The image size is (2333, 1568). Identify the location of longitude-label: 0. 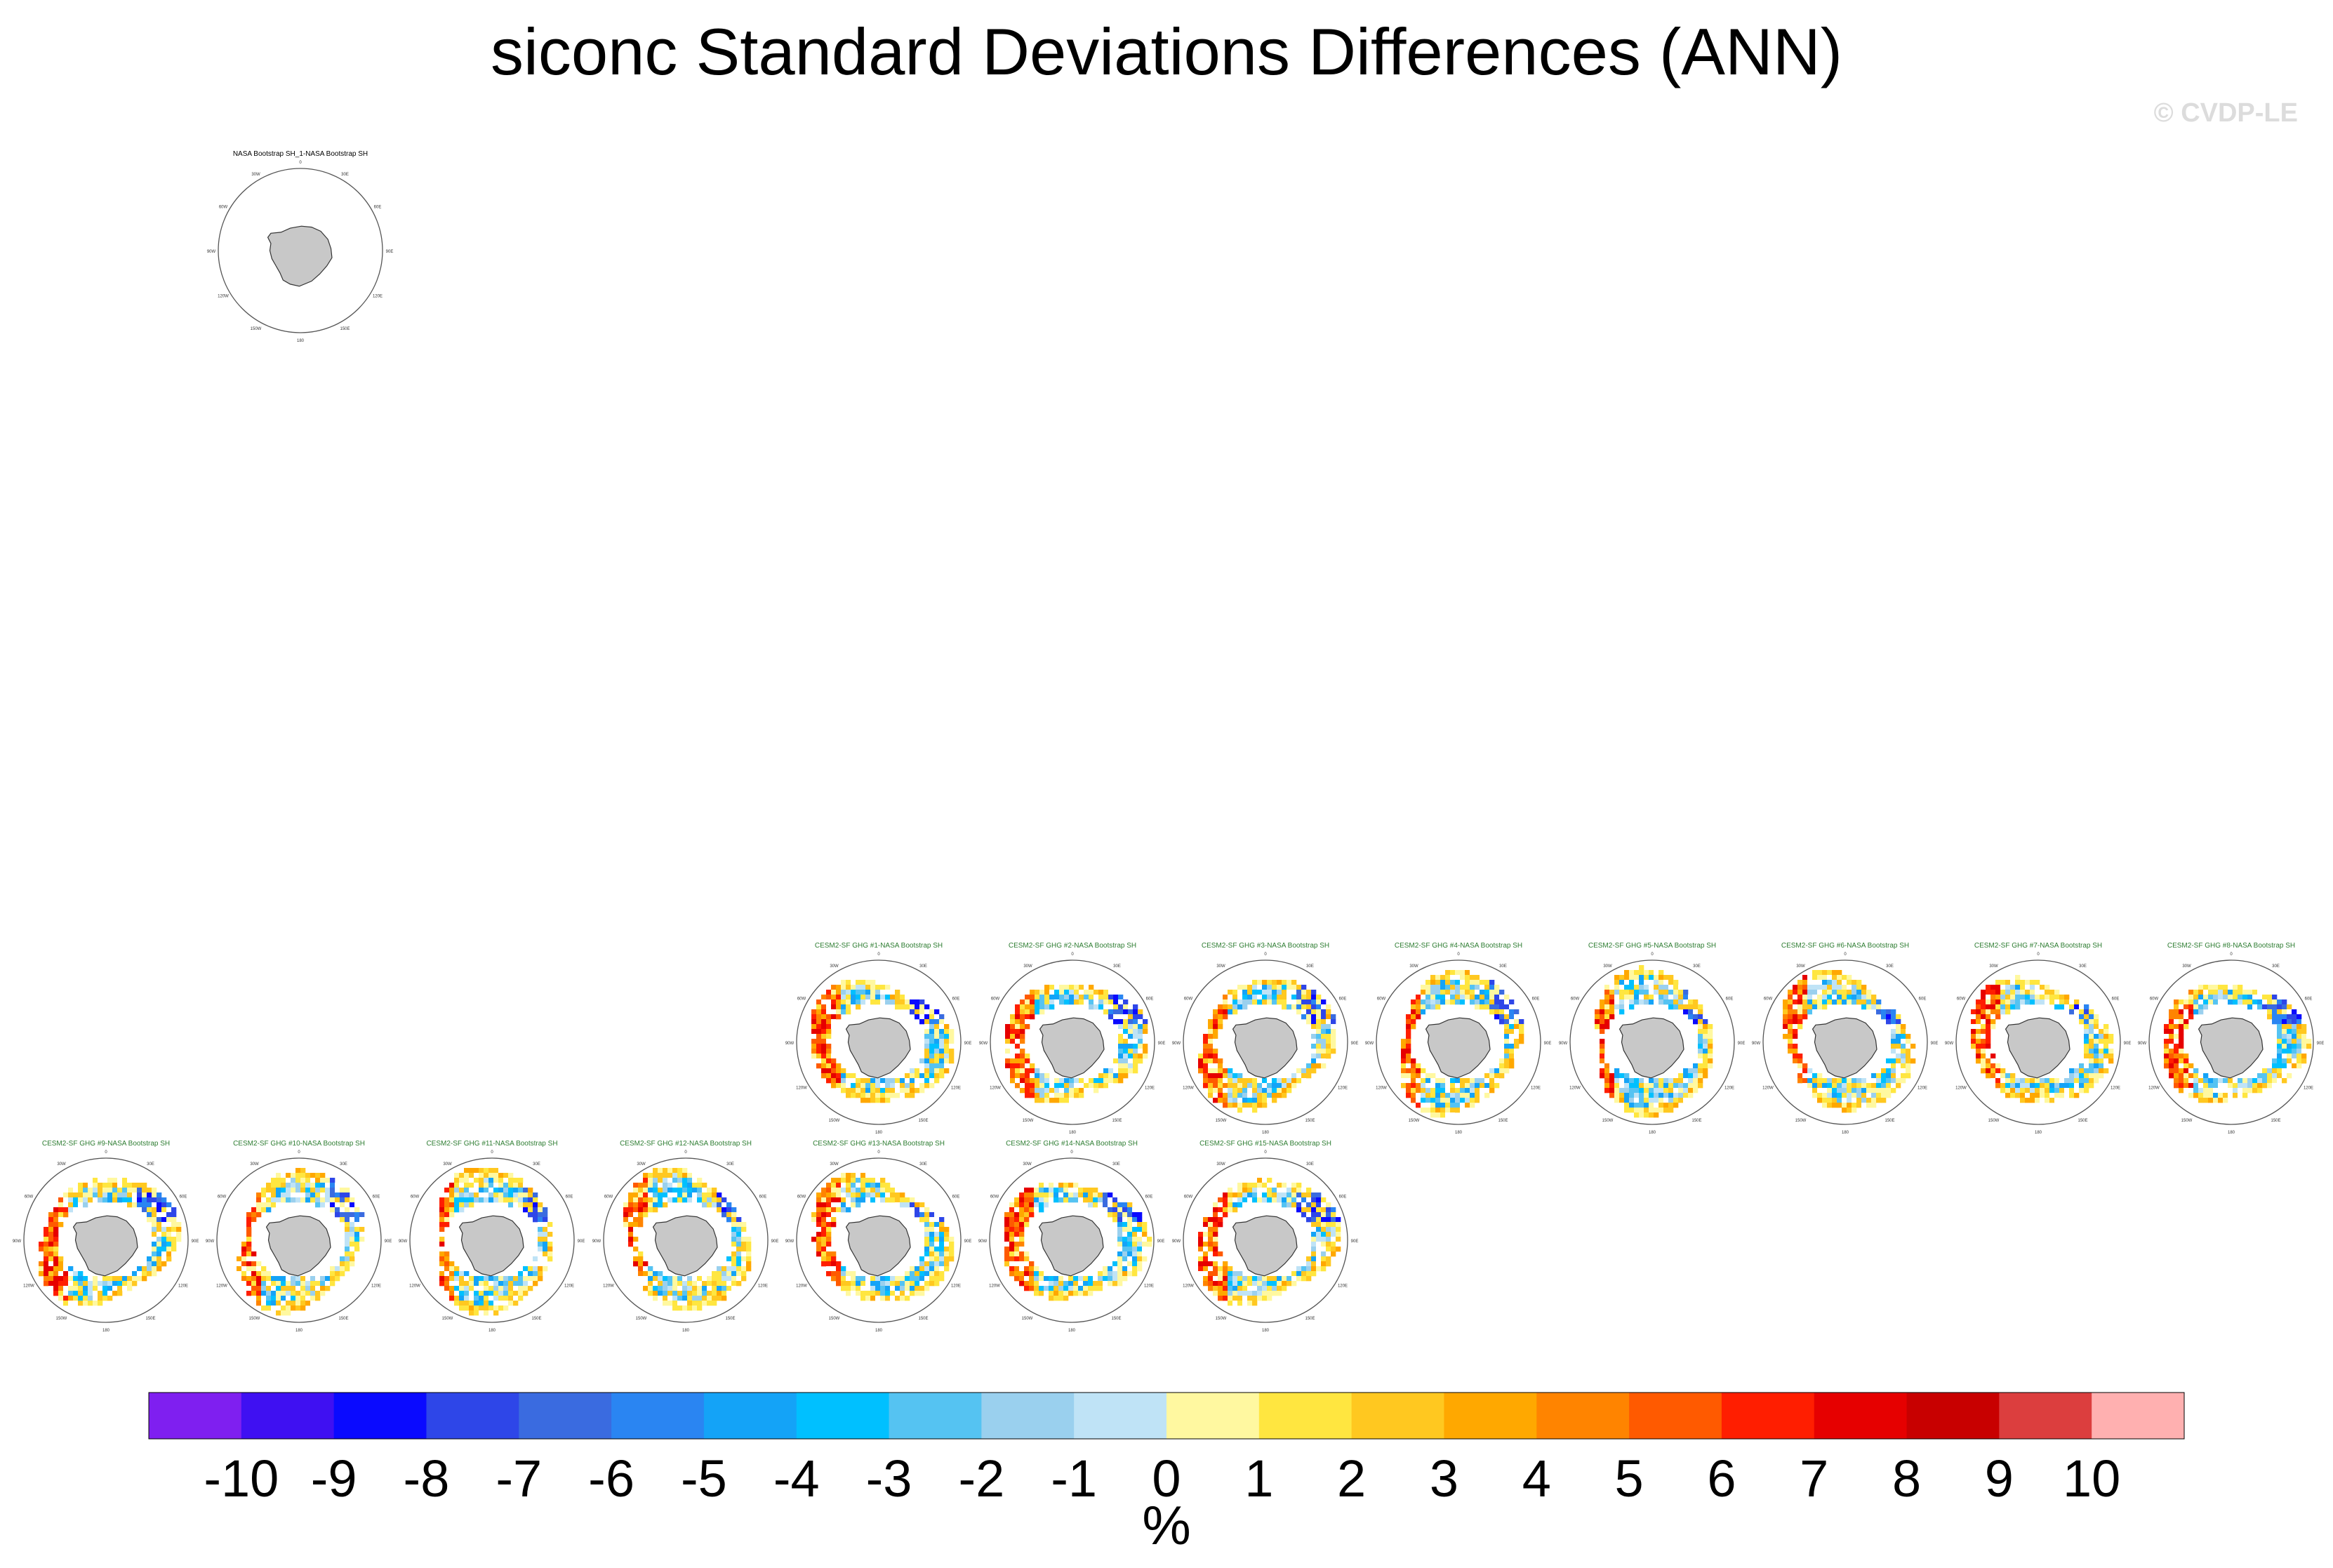
(1458, 954).